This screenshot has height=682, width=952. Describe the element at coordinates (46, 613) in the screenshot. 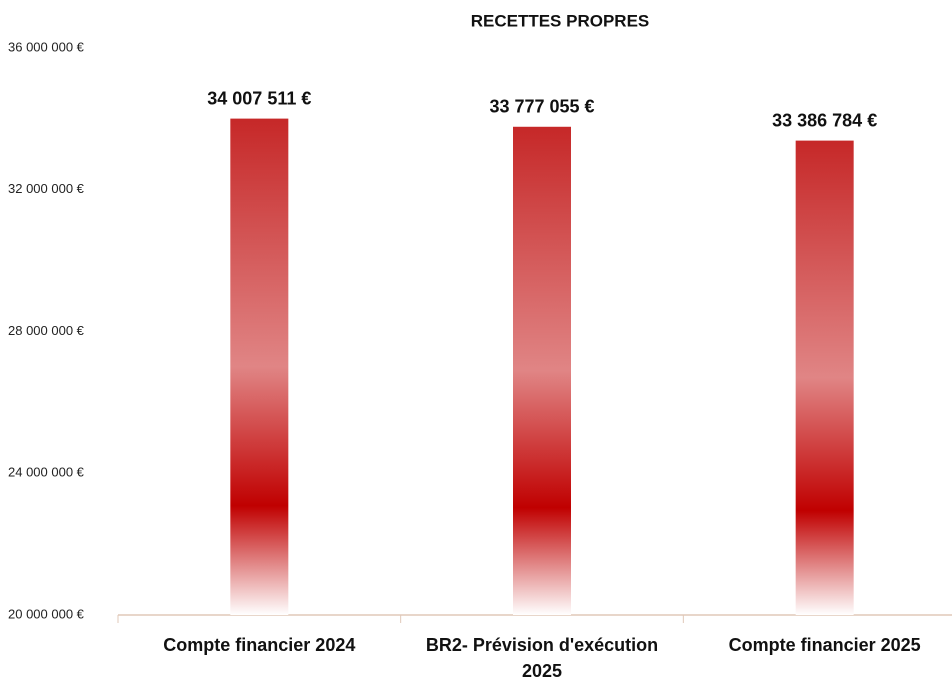

I see `y-tick-label: 20 000 000 €` at that location.